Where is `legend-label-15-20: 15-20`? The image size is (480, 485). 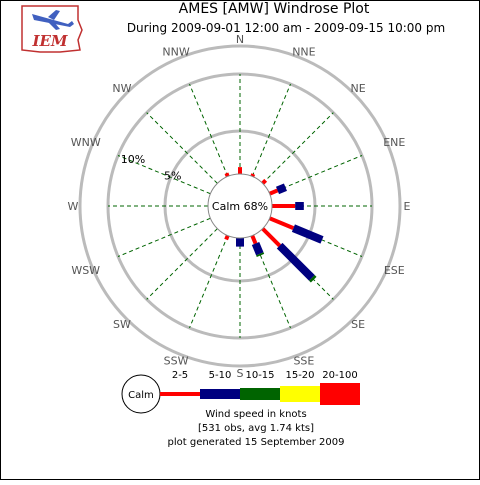 legend-label-15-20: 15-20 is located at coordinates (299, 375).